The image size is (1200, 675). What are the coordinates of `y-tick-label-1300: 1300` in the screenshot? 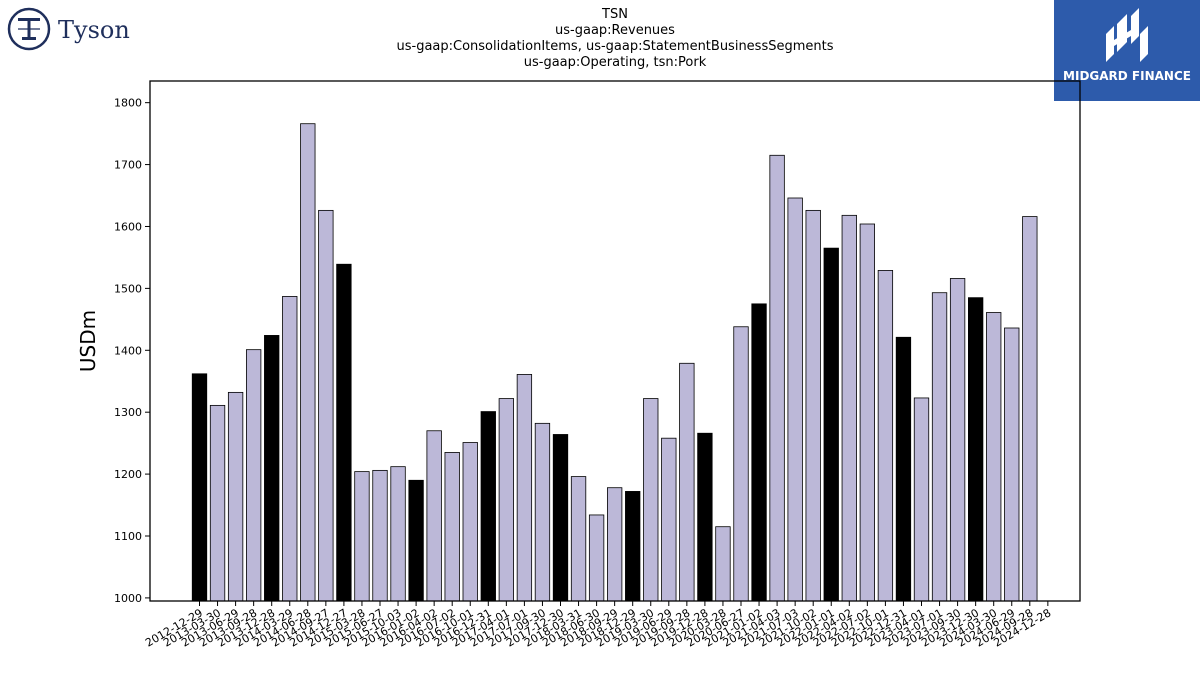 It's located at (128, 412).